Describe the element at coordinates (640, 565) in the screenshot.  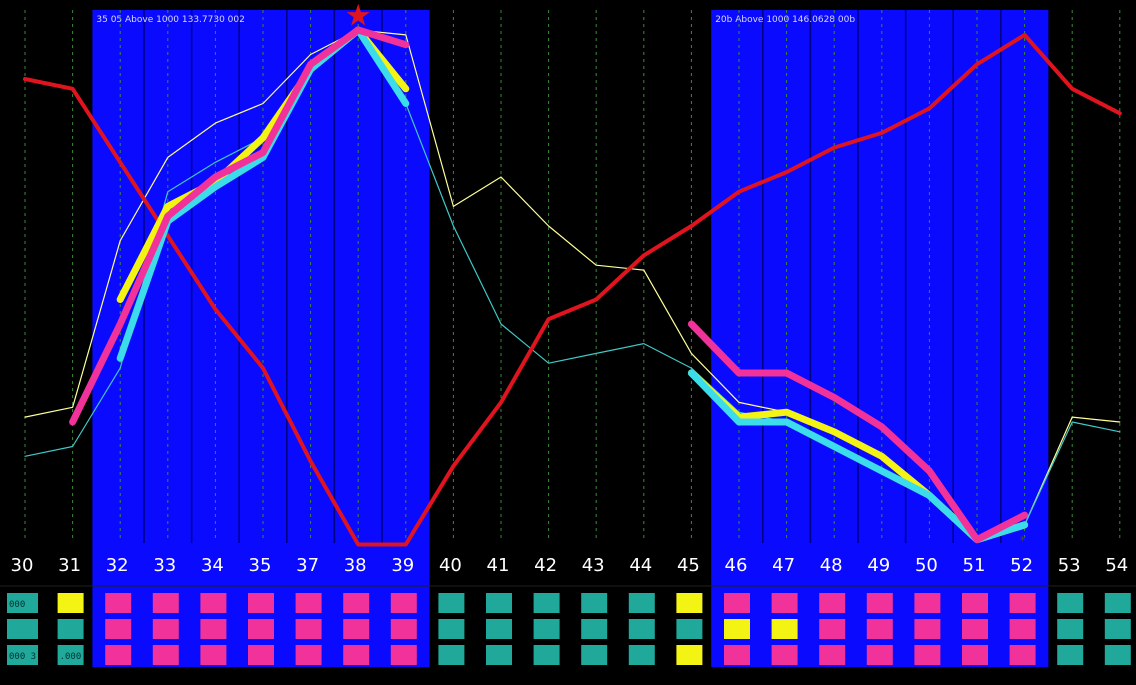
I see `x-tick-label: 44` at that location.